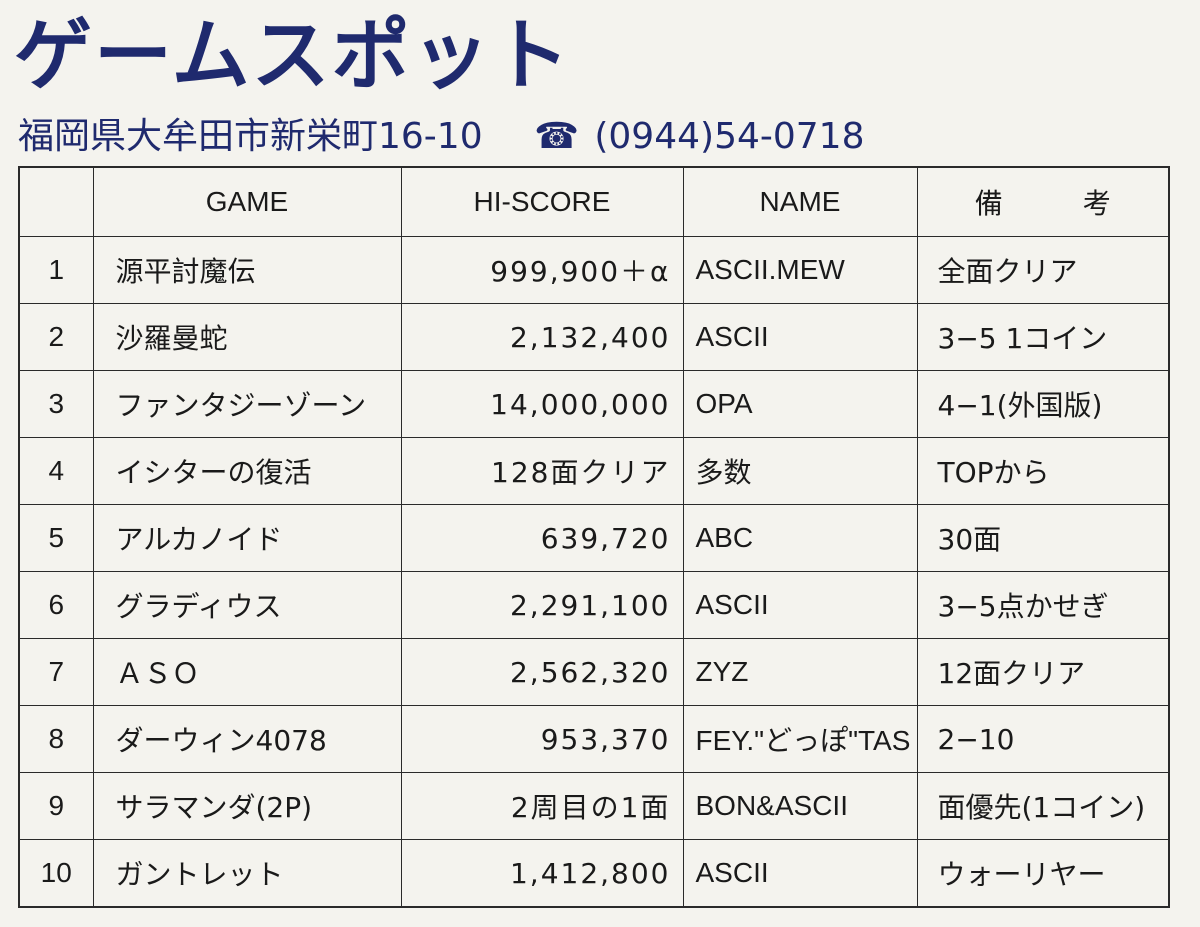 The width and height of the screenshot is (1200, 927). What do you see at coordinates (800, 270) in the screenshot?
I see `name-cell: ASCII.MEW` at bounding box center [800, 270].